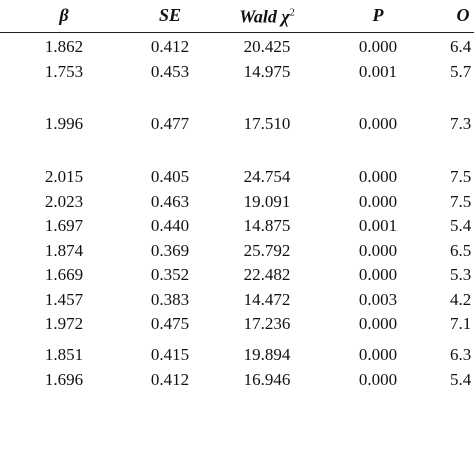  Describe the element at coordinates (170, 354) in the screenshot. I see `data-cell: 0.415` at that location.